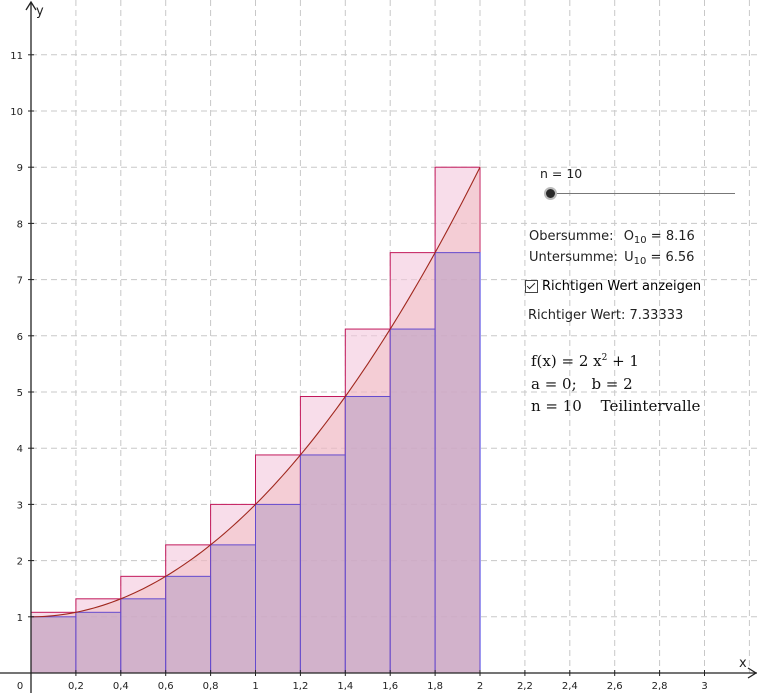 The width and height of the screenshot is (757, 696). I want to click on subinterval-formula: n = 10 Teilintervalle, so click(615, 406).